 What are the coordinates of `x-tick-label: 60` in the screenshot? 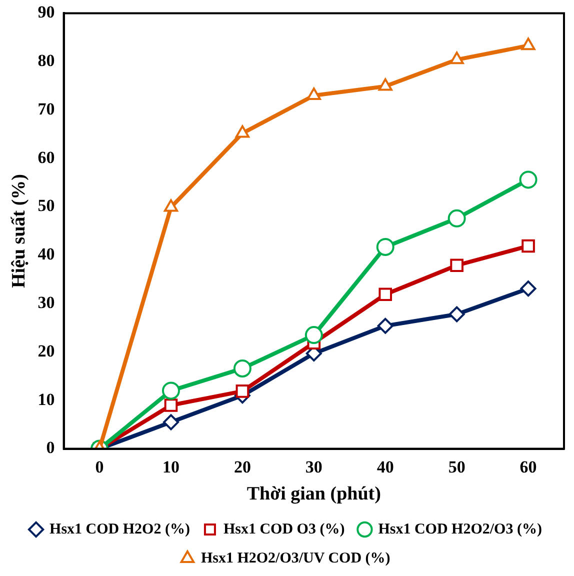 It's located at (528, 466).